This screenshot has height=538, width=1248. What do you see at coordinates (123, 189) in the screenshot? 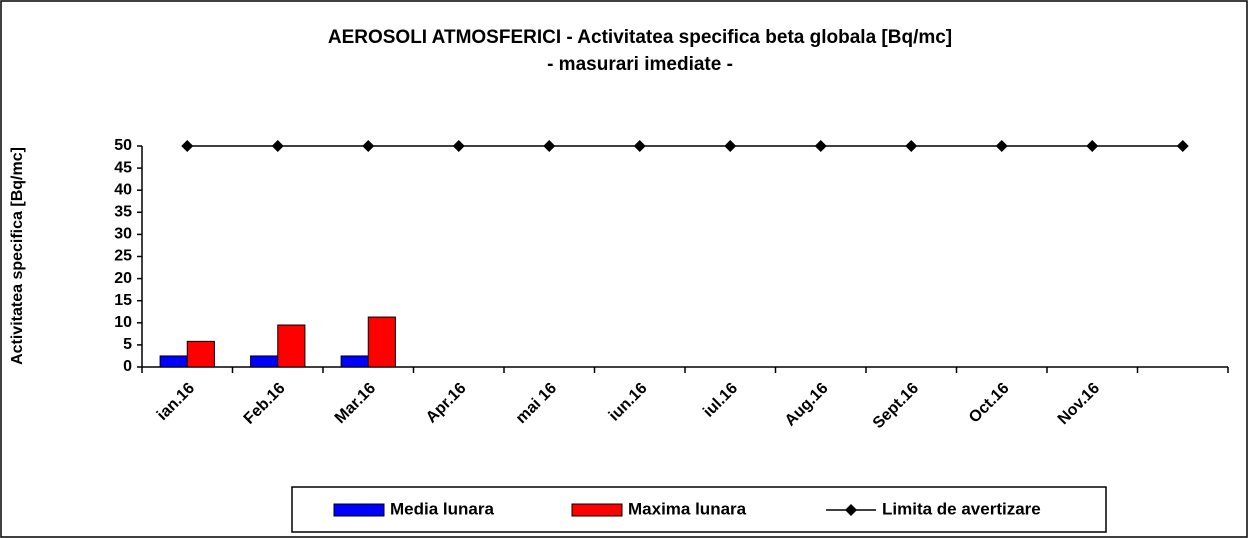
I see `y-tick-label: 40` at bounding box center [123, 189].